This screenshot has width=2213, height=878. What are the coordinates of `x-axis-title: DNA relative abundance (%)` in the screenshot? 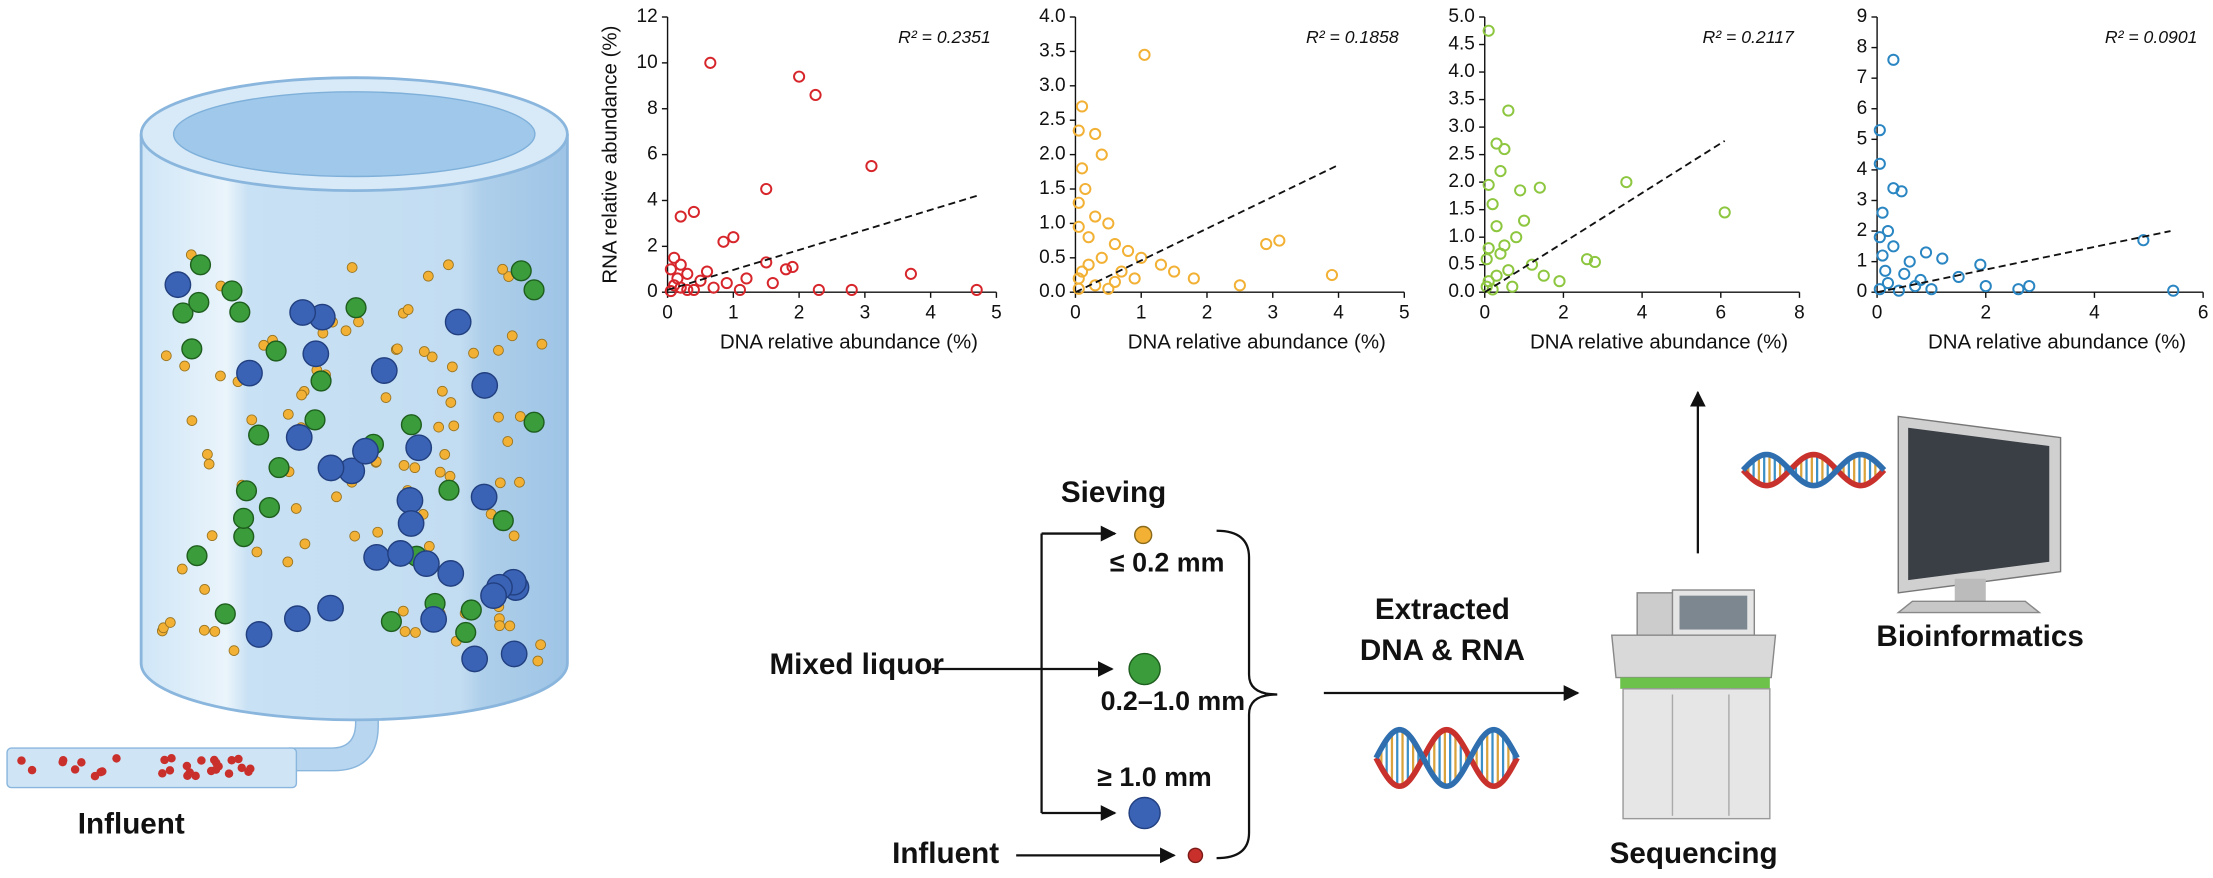 It's located at (1257, 341).